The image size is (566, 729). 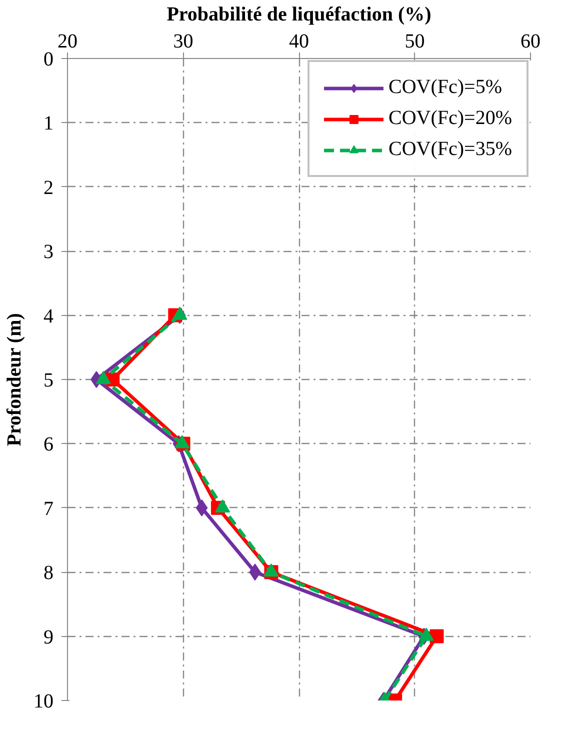 What do you see at coordinates (49, 445) in the screenshot?
I see `y-tick-label: 6` at bounding box center [49, 445].